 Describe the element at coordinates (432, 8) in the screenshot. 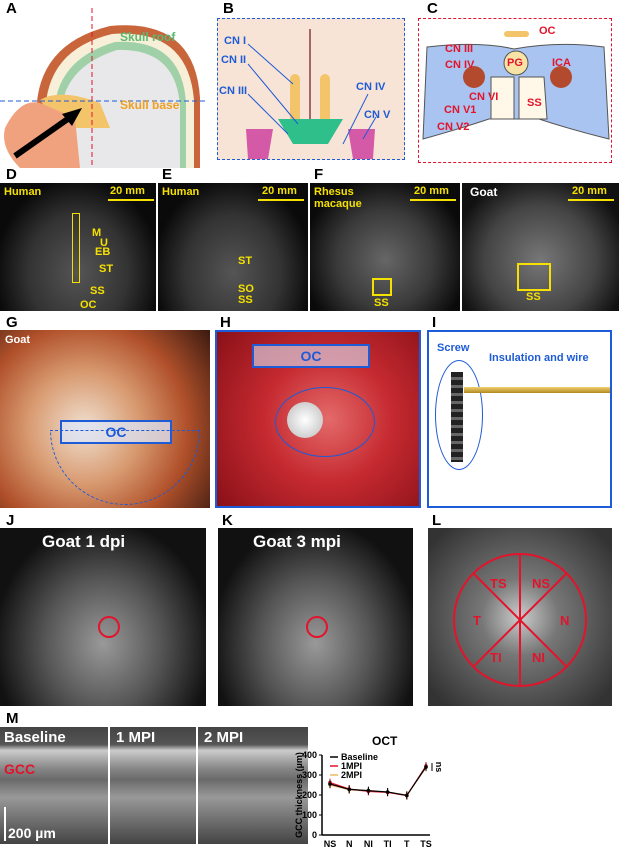

I see `panel-c-letter: C` at that location.